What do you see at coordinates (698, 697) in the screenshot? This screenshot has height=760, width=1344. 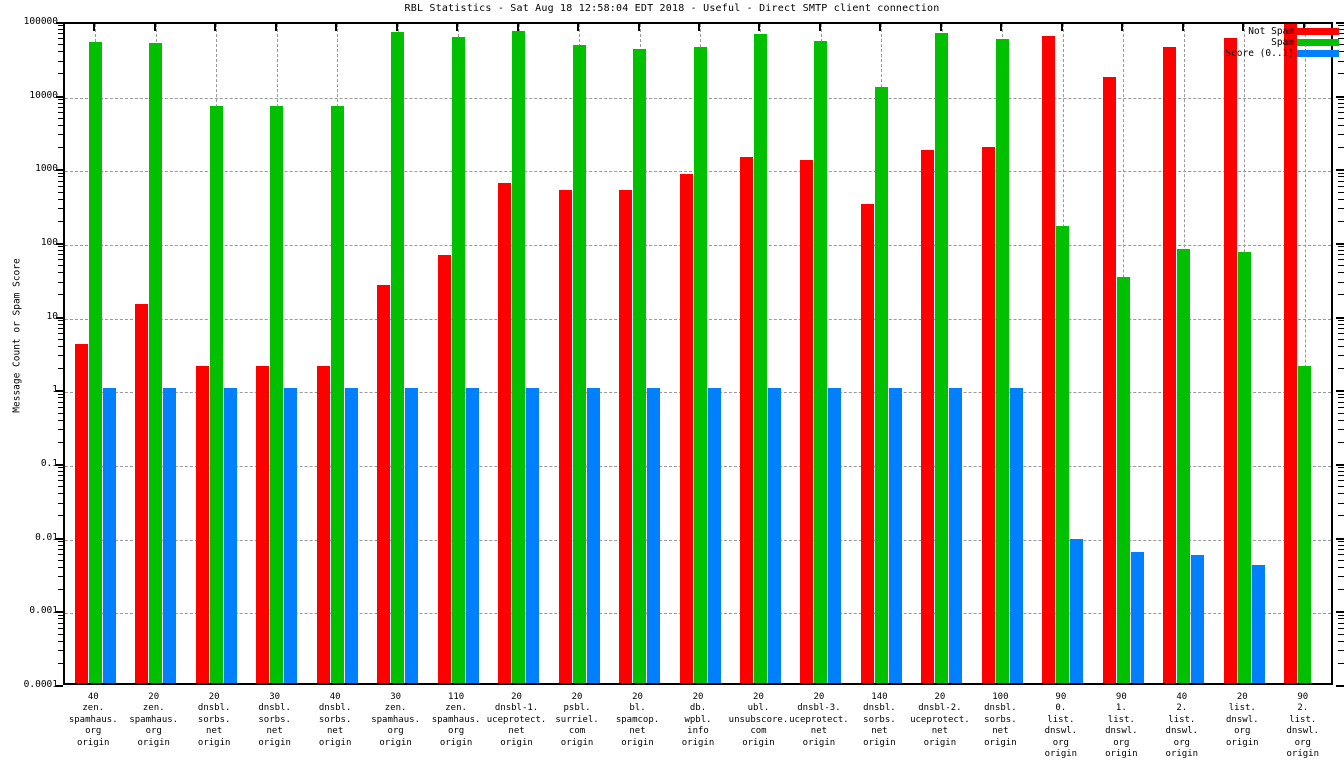 I see `x-axis-label-line: 20` at bounding box center [698, 697].